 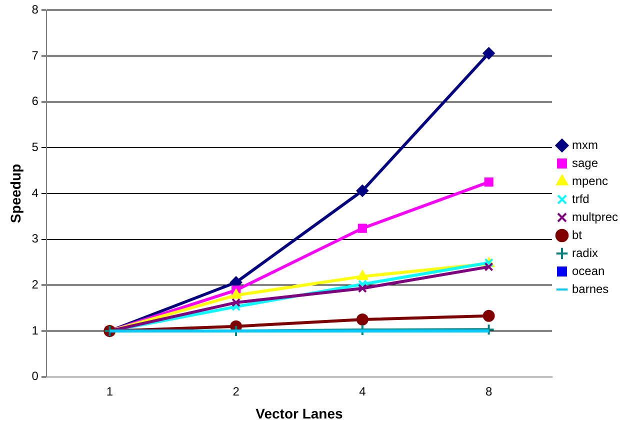 What do you see at coordinates (585, 253) in the screenshot?
I see `legend-label: radix` at bounding box center [585, 253].